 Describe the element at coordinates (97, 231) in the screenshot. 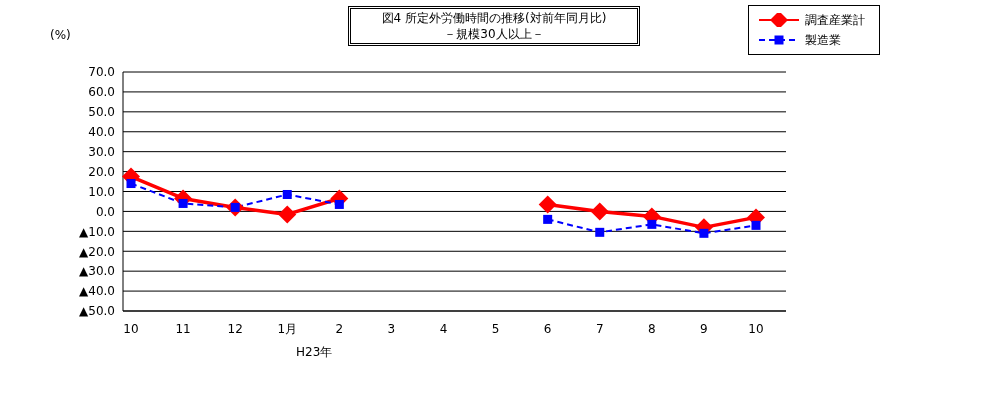

I see `y-tick-label: ▲10.0` at that location.